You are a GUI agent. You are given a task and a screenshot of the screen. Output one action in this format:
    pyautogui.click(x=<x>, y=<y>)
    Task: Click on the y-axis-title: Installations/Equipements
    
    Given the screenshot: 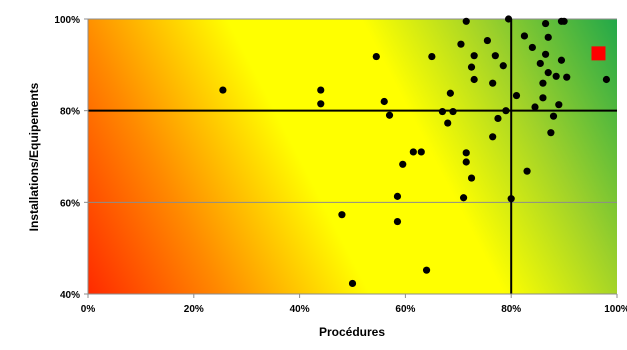 What is the action you would take?
    pyautogui.click(x=34, y=156)
    